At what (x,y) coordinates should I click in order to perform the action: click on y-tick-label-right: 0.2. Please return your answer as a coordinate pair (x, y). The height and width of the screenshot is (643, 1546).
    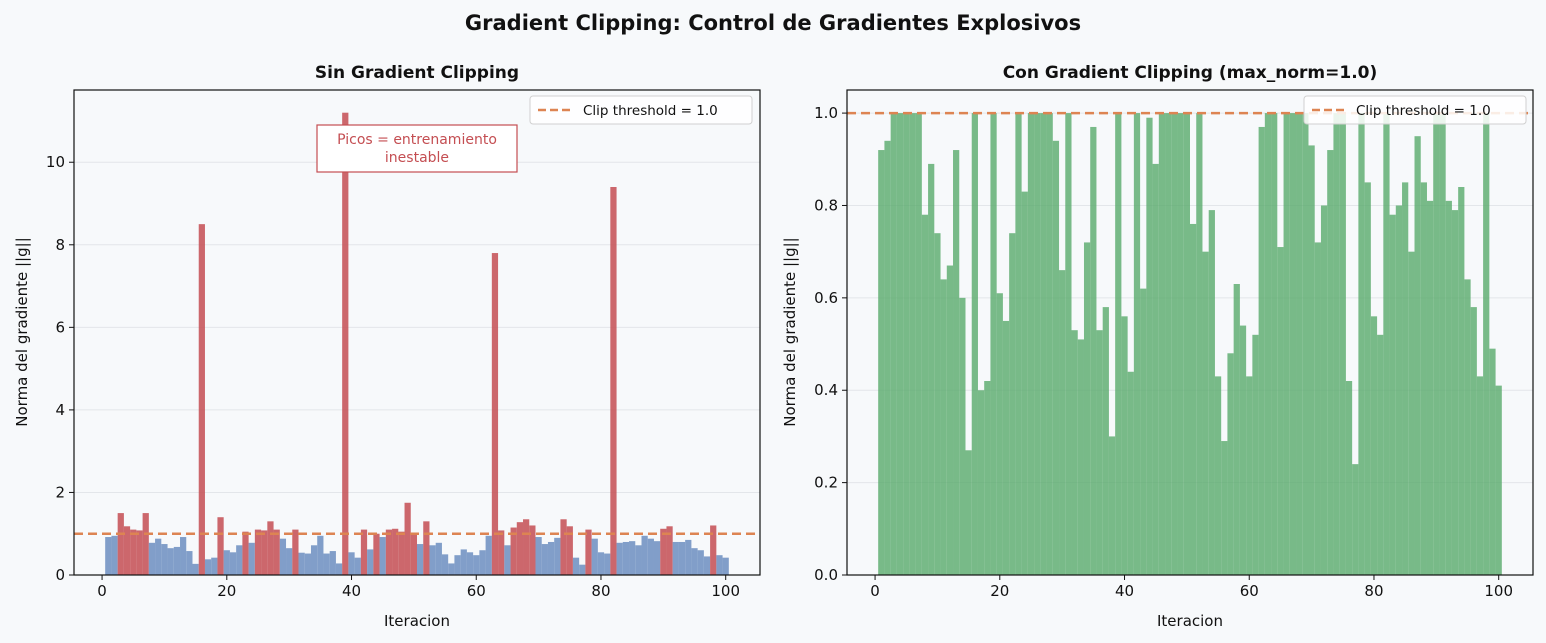
    Looking at the image, I should click on (826, 483).